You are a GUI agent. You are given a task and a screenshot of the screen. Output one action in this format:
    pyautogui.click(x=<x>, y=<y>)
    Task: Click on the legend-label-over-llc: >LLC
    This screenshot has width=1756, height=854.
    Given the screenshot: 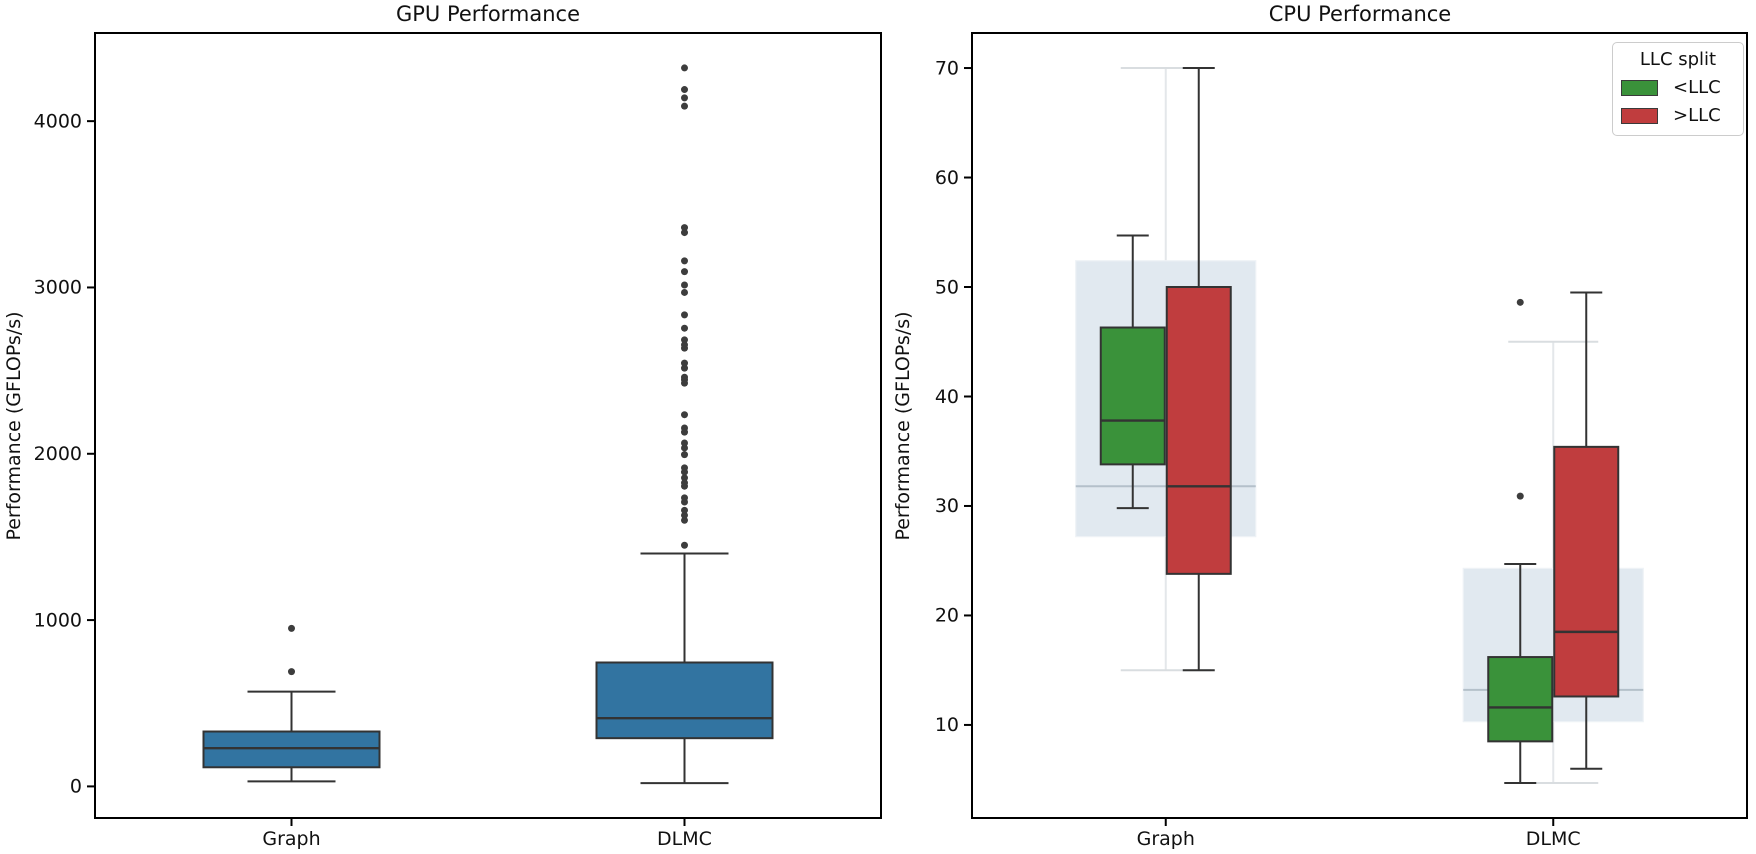 What is the action you would take?
    pyautogui.click(x=1697, y=115)
    